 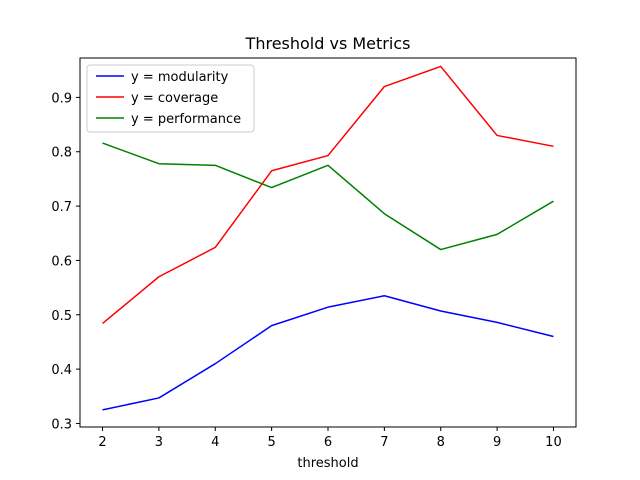 I want to click on x-tick-label: 6, so click(x=328, y=442).